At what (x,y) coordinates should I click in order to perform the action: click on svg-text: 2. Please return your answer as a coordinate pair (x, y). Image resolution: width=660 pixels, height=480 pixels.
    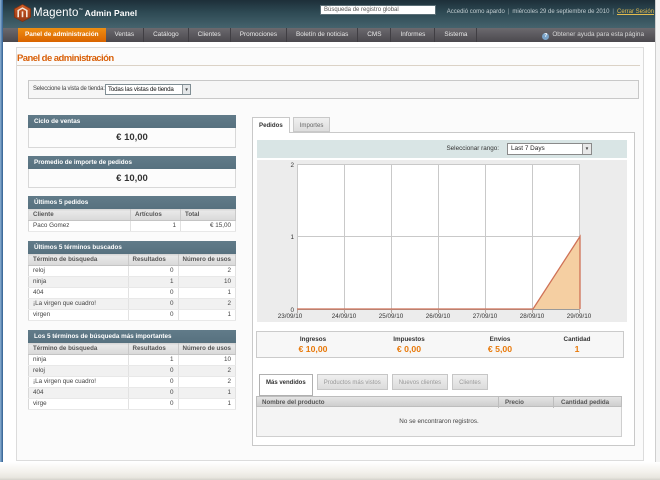
    Looking at the image, I should click on (292, 165).